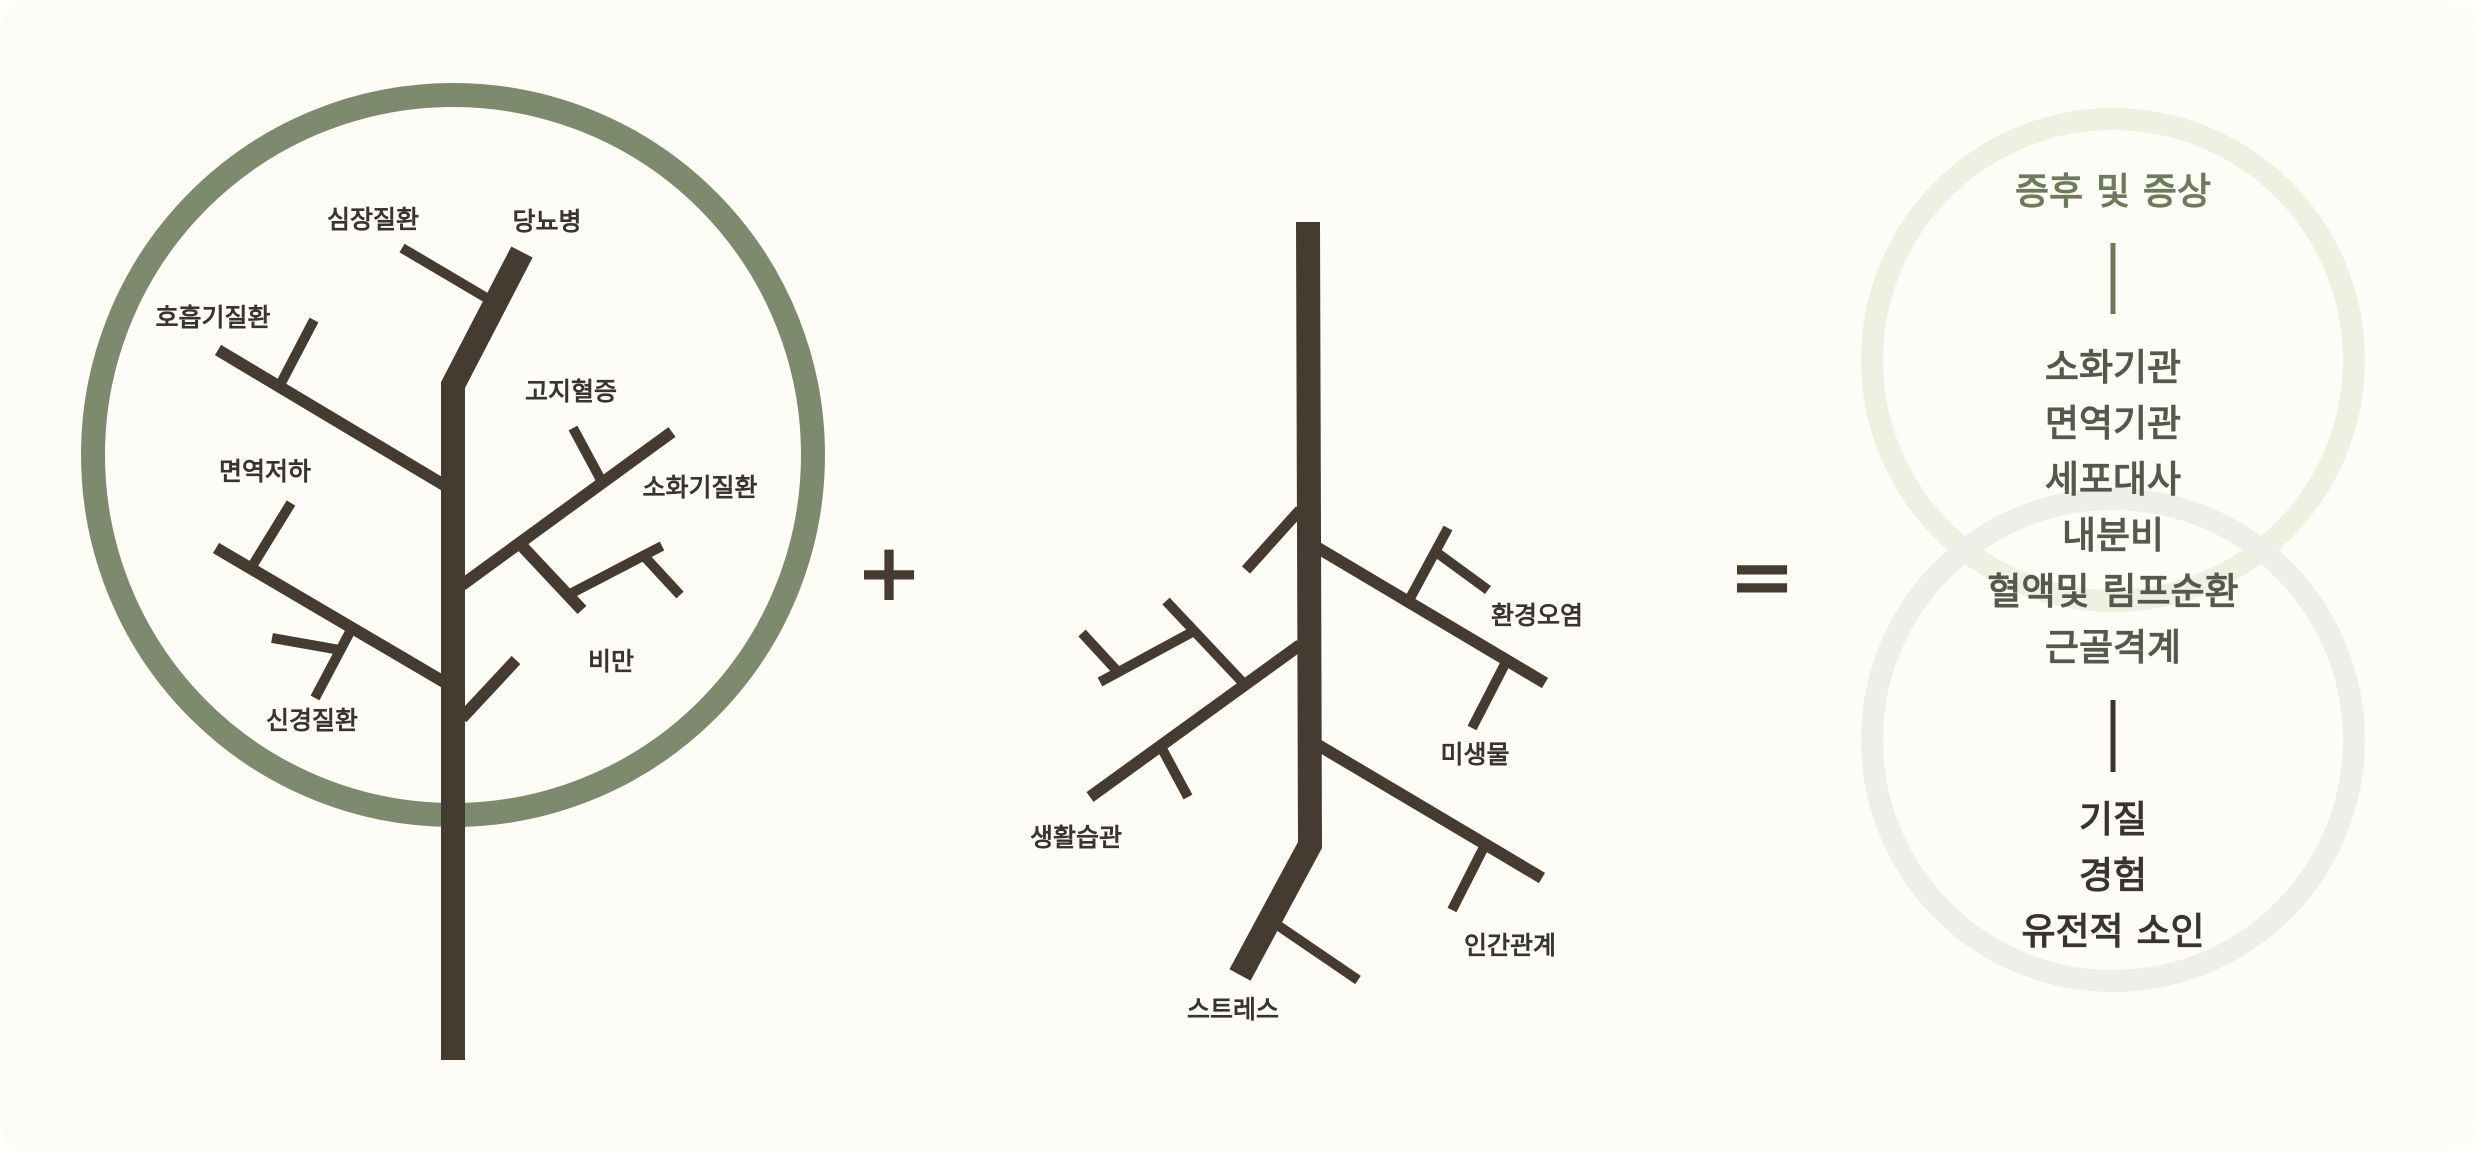 This screenshot has width=2478, height=1152. I want to click on root-pollution, so click(1431, 615).